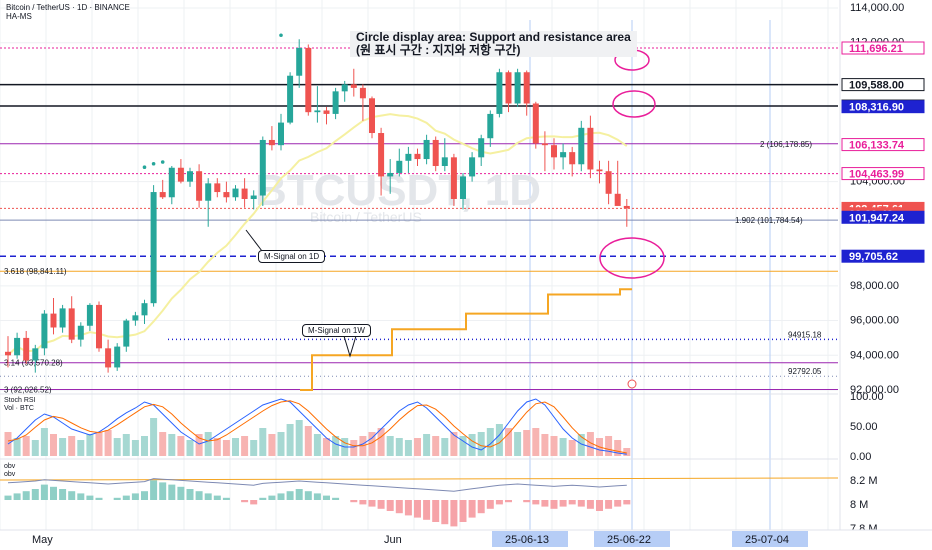 The image size is (932, 550). Describe the element at coordinates (42, 540) in the screenshot. I see `x-axis-label: May` at that location.